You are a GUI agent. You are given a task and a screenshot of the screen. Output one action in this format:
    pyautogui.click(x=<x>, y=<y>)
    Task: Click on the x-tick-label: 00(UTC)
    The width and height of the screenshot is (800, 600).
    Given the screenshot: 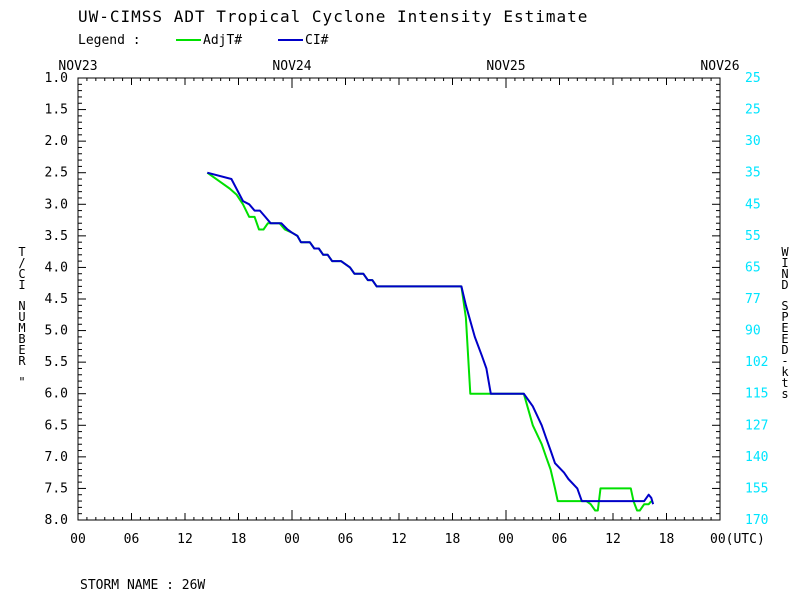 What is the action you would take?
    pyautogui.click(x=737, y=539)
    